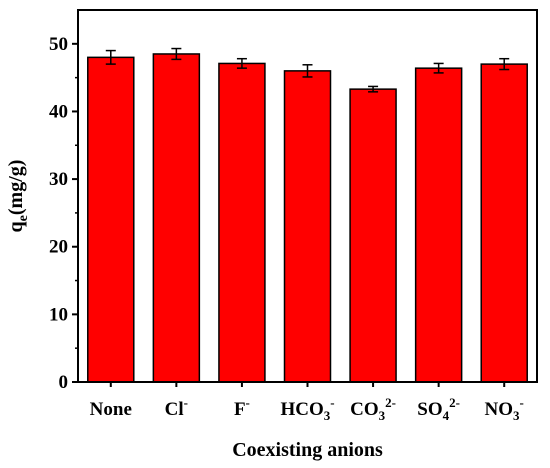  I want to click on error-bars, so click(307, 70).